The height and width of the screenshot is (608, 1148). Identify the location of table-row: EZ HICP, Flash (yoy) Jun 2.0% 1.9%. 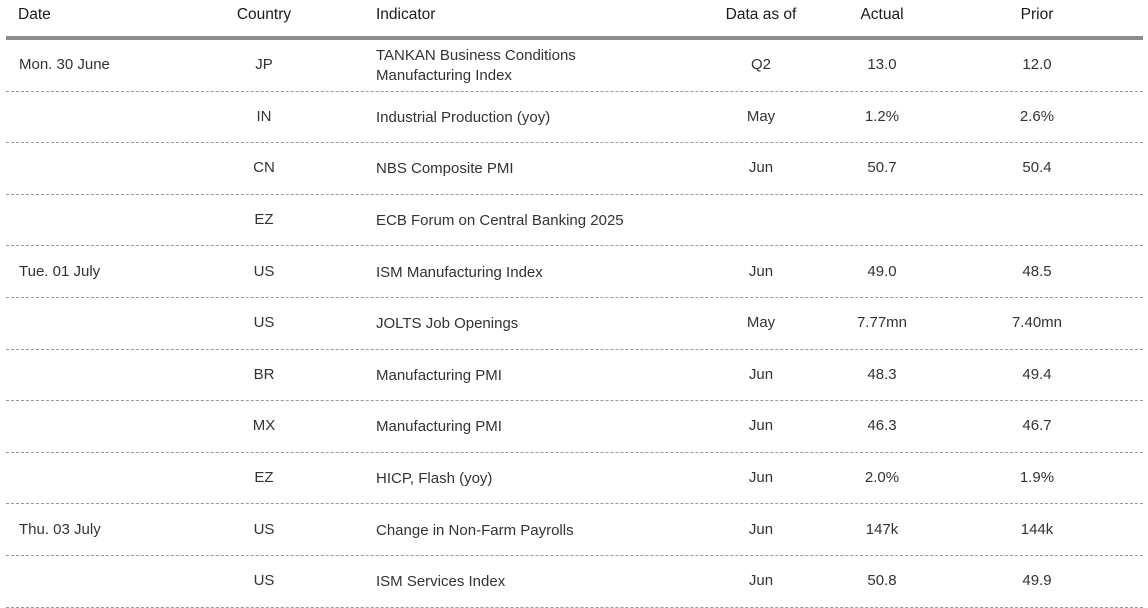
(574, 479).